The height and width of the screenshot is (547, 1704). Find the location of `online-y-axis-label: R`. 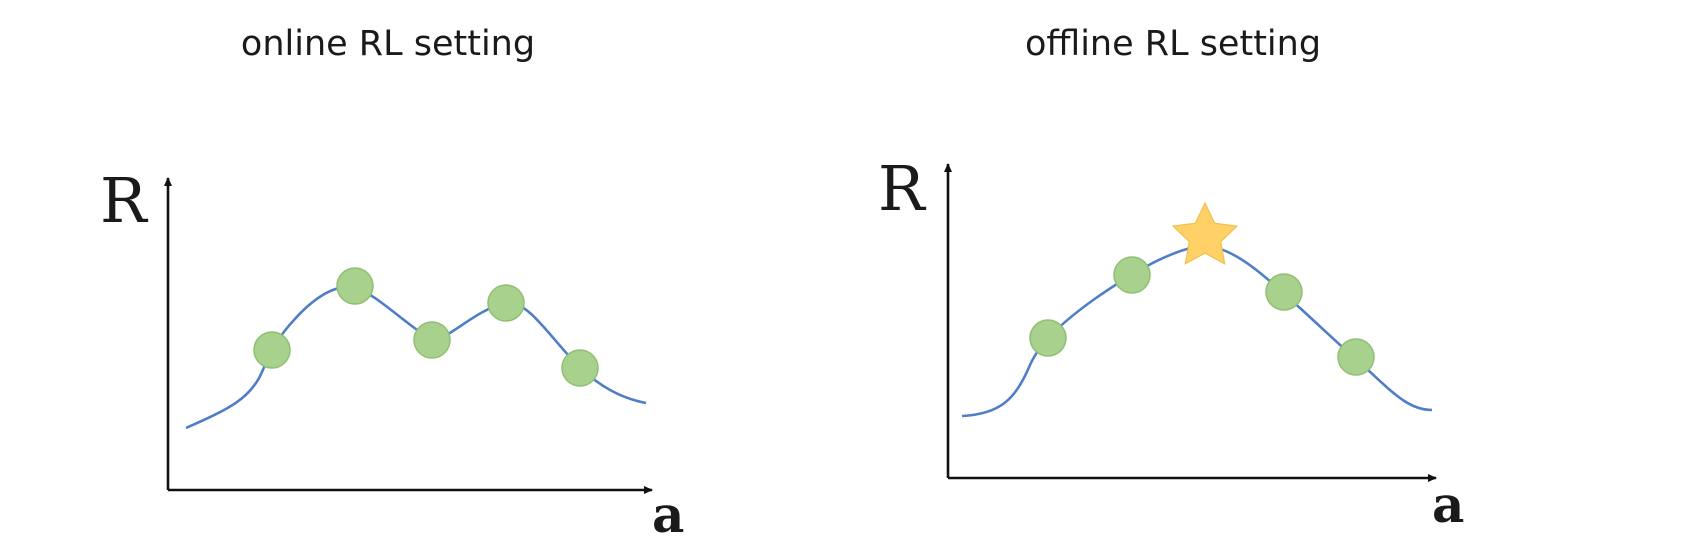

online-y-axis-label: R is located at coordinates (124, 200).